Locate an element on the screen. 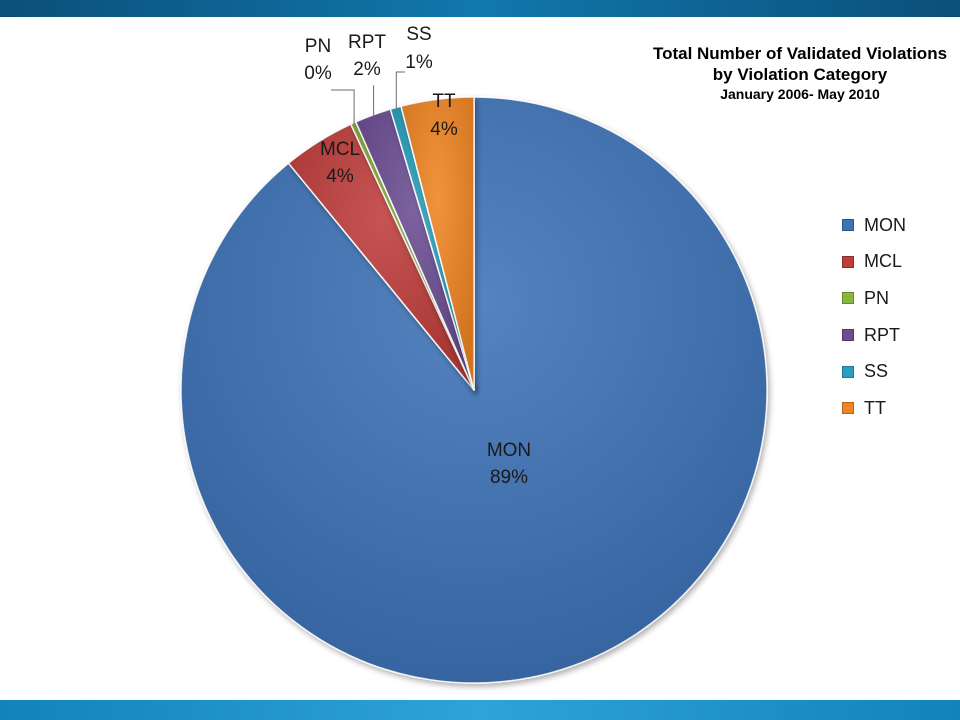  data-label-mon: MON 89% is located at coordinates (509, 464).